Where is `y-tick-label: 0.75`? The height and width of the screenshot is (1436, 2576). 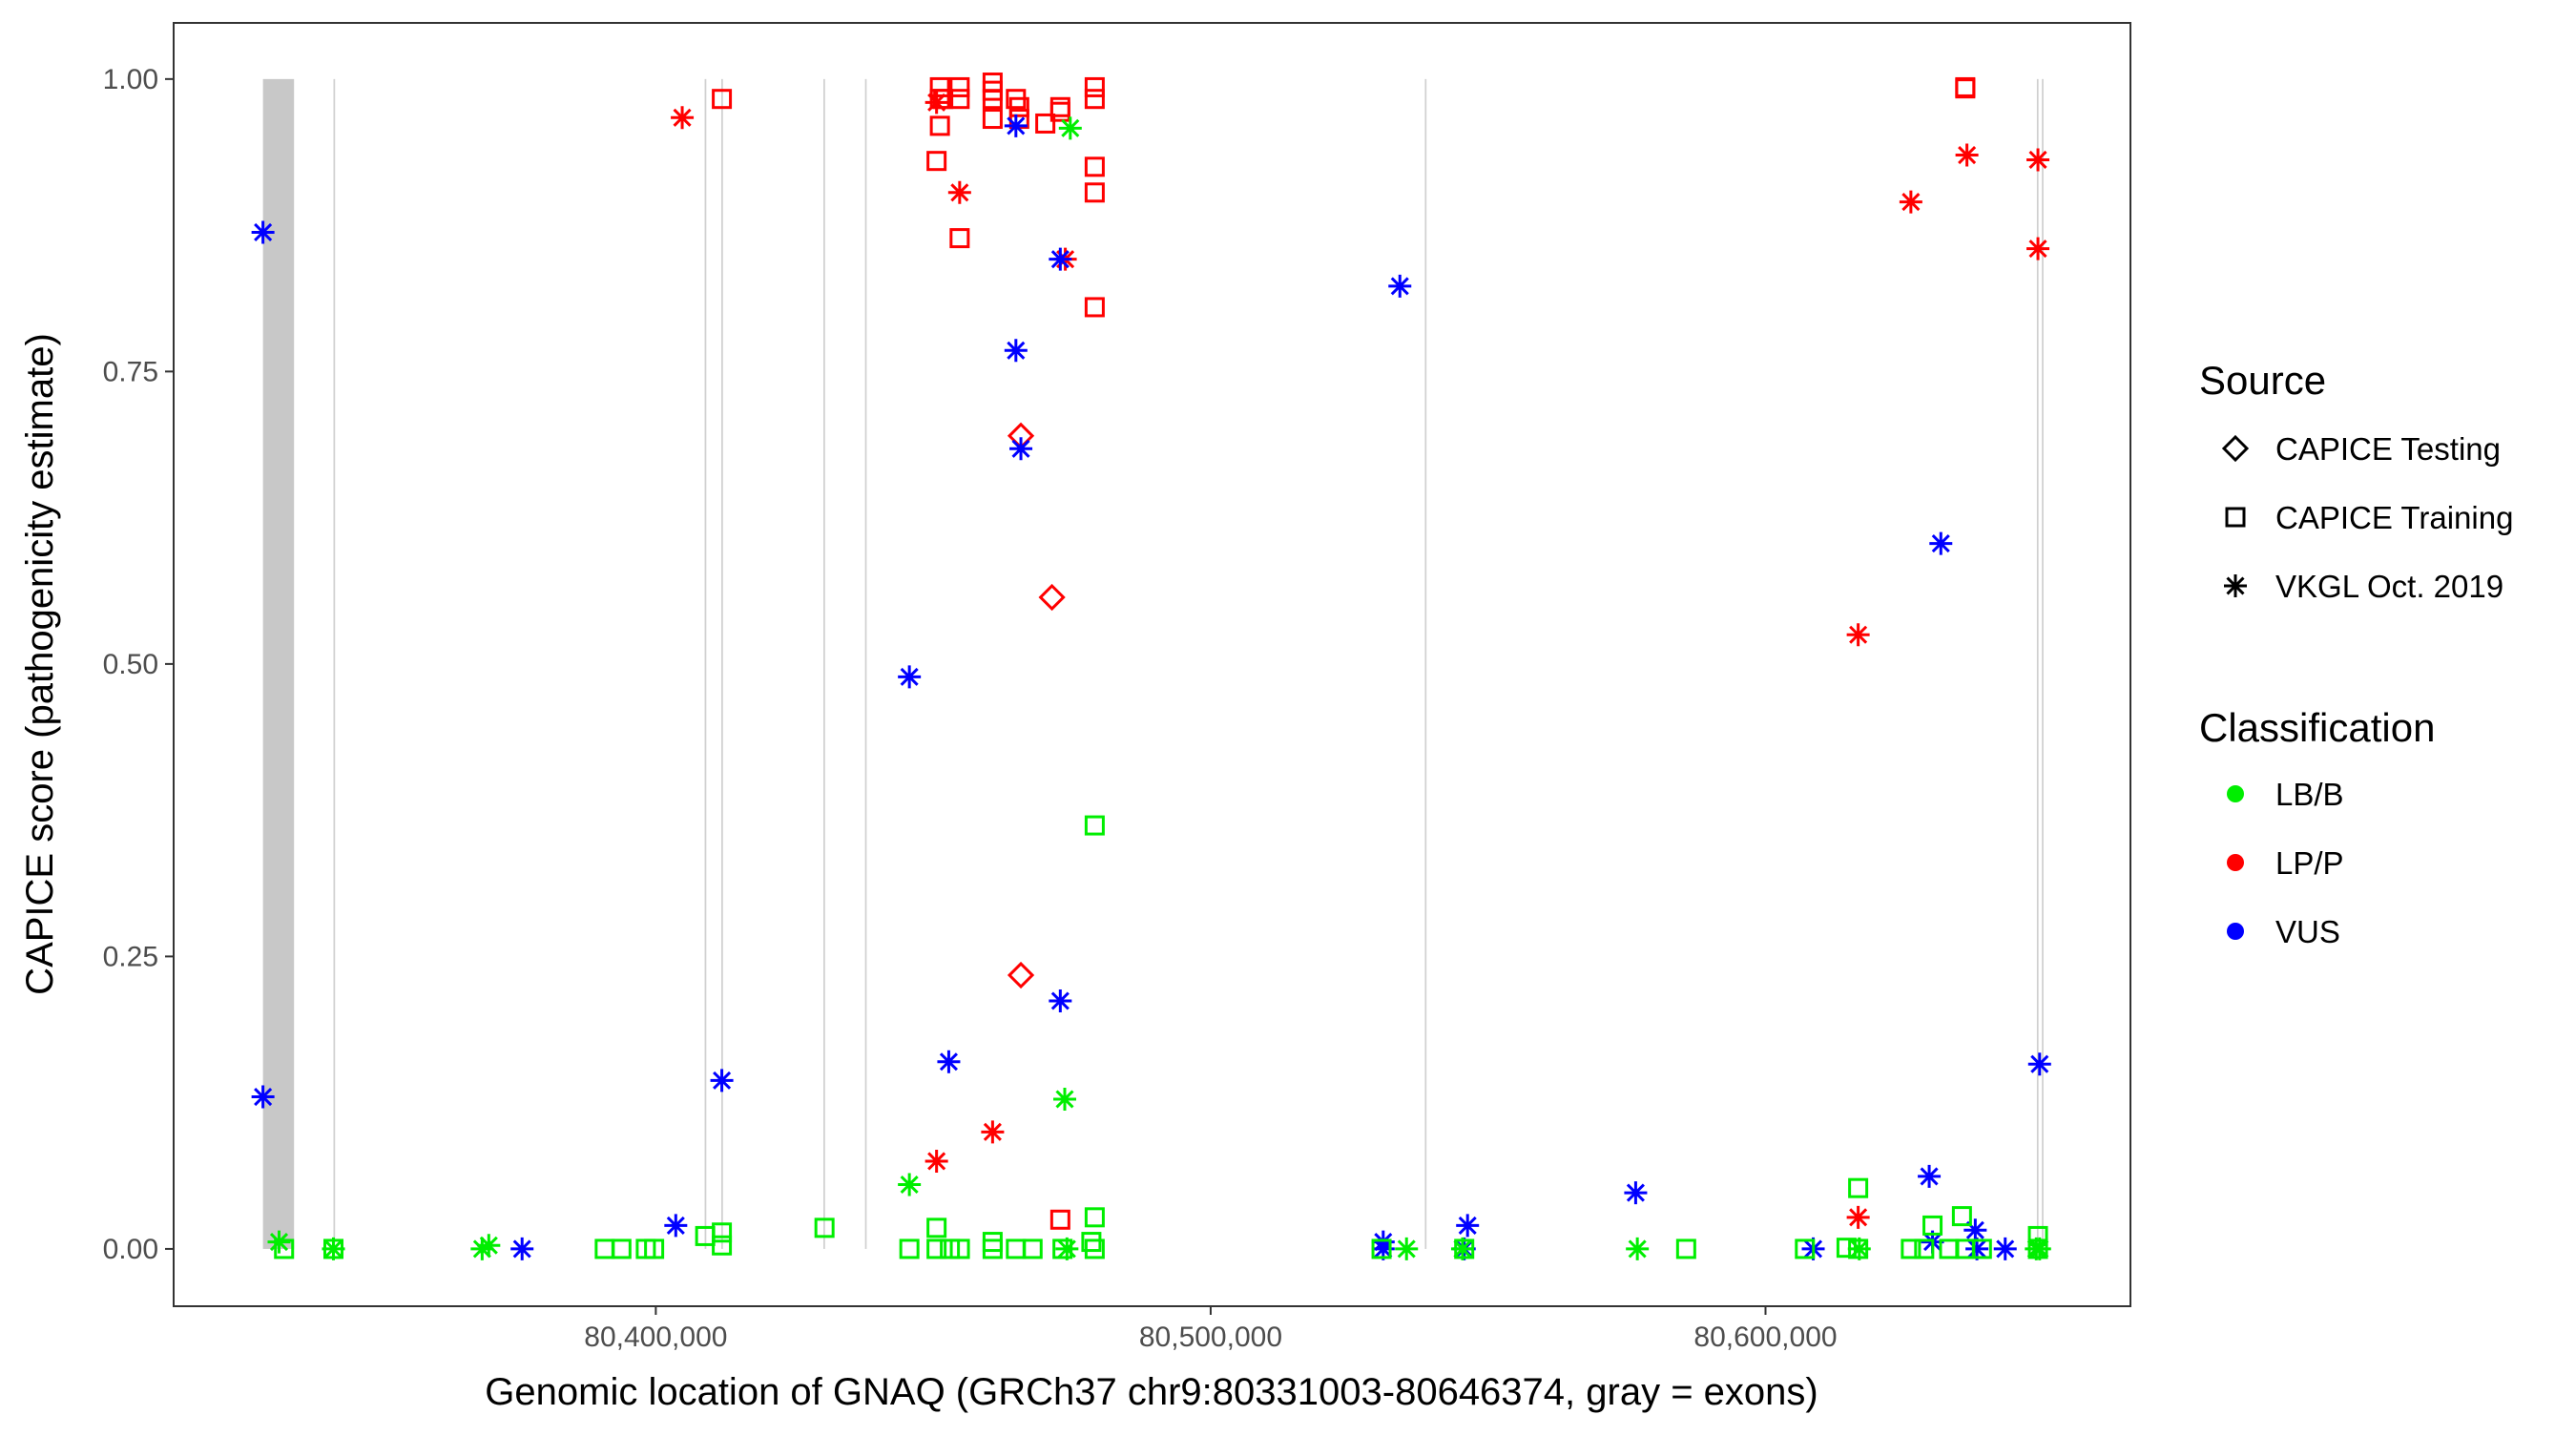
y-tick-label: 0.75 is located at coordinates (130, 371).